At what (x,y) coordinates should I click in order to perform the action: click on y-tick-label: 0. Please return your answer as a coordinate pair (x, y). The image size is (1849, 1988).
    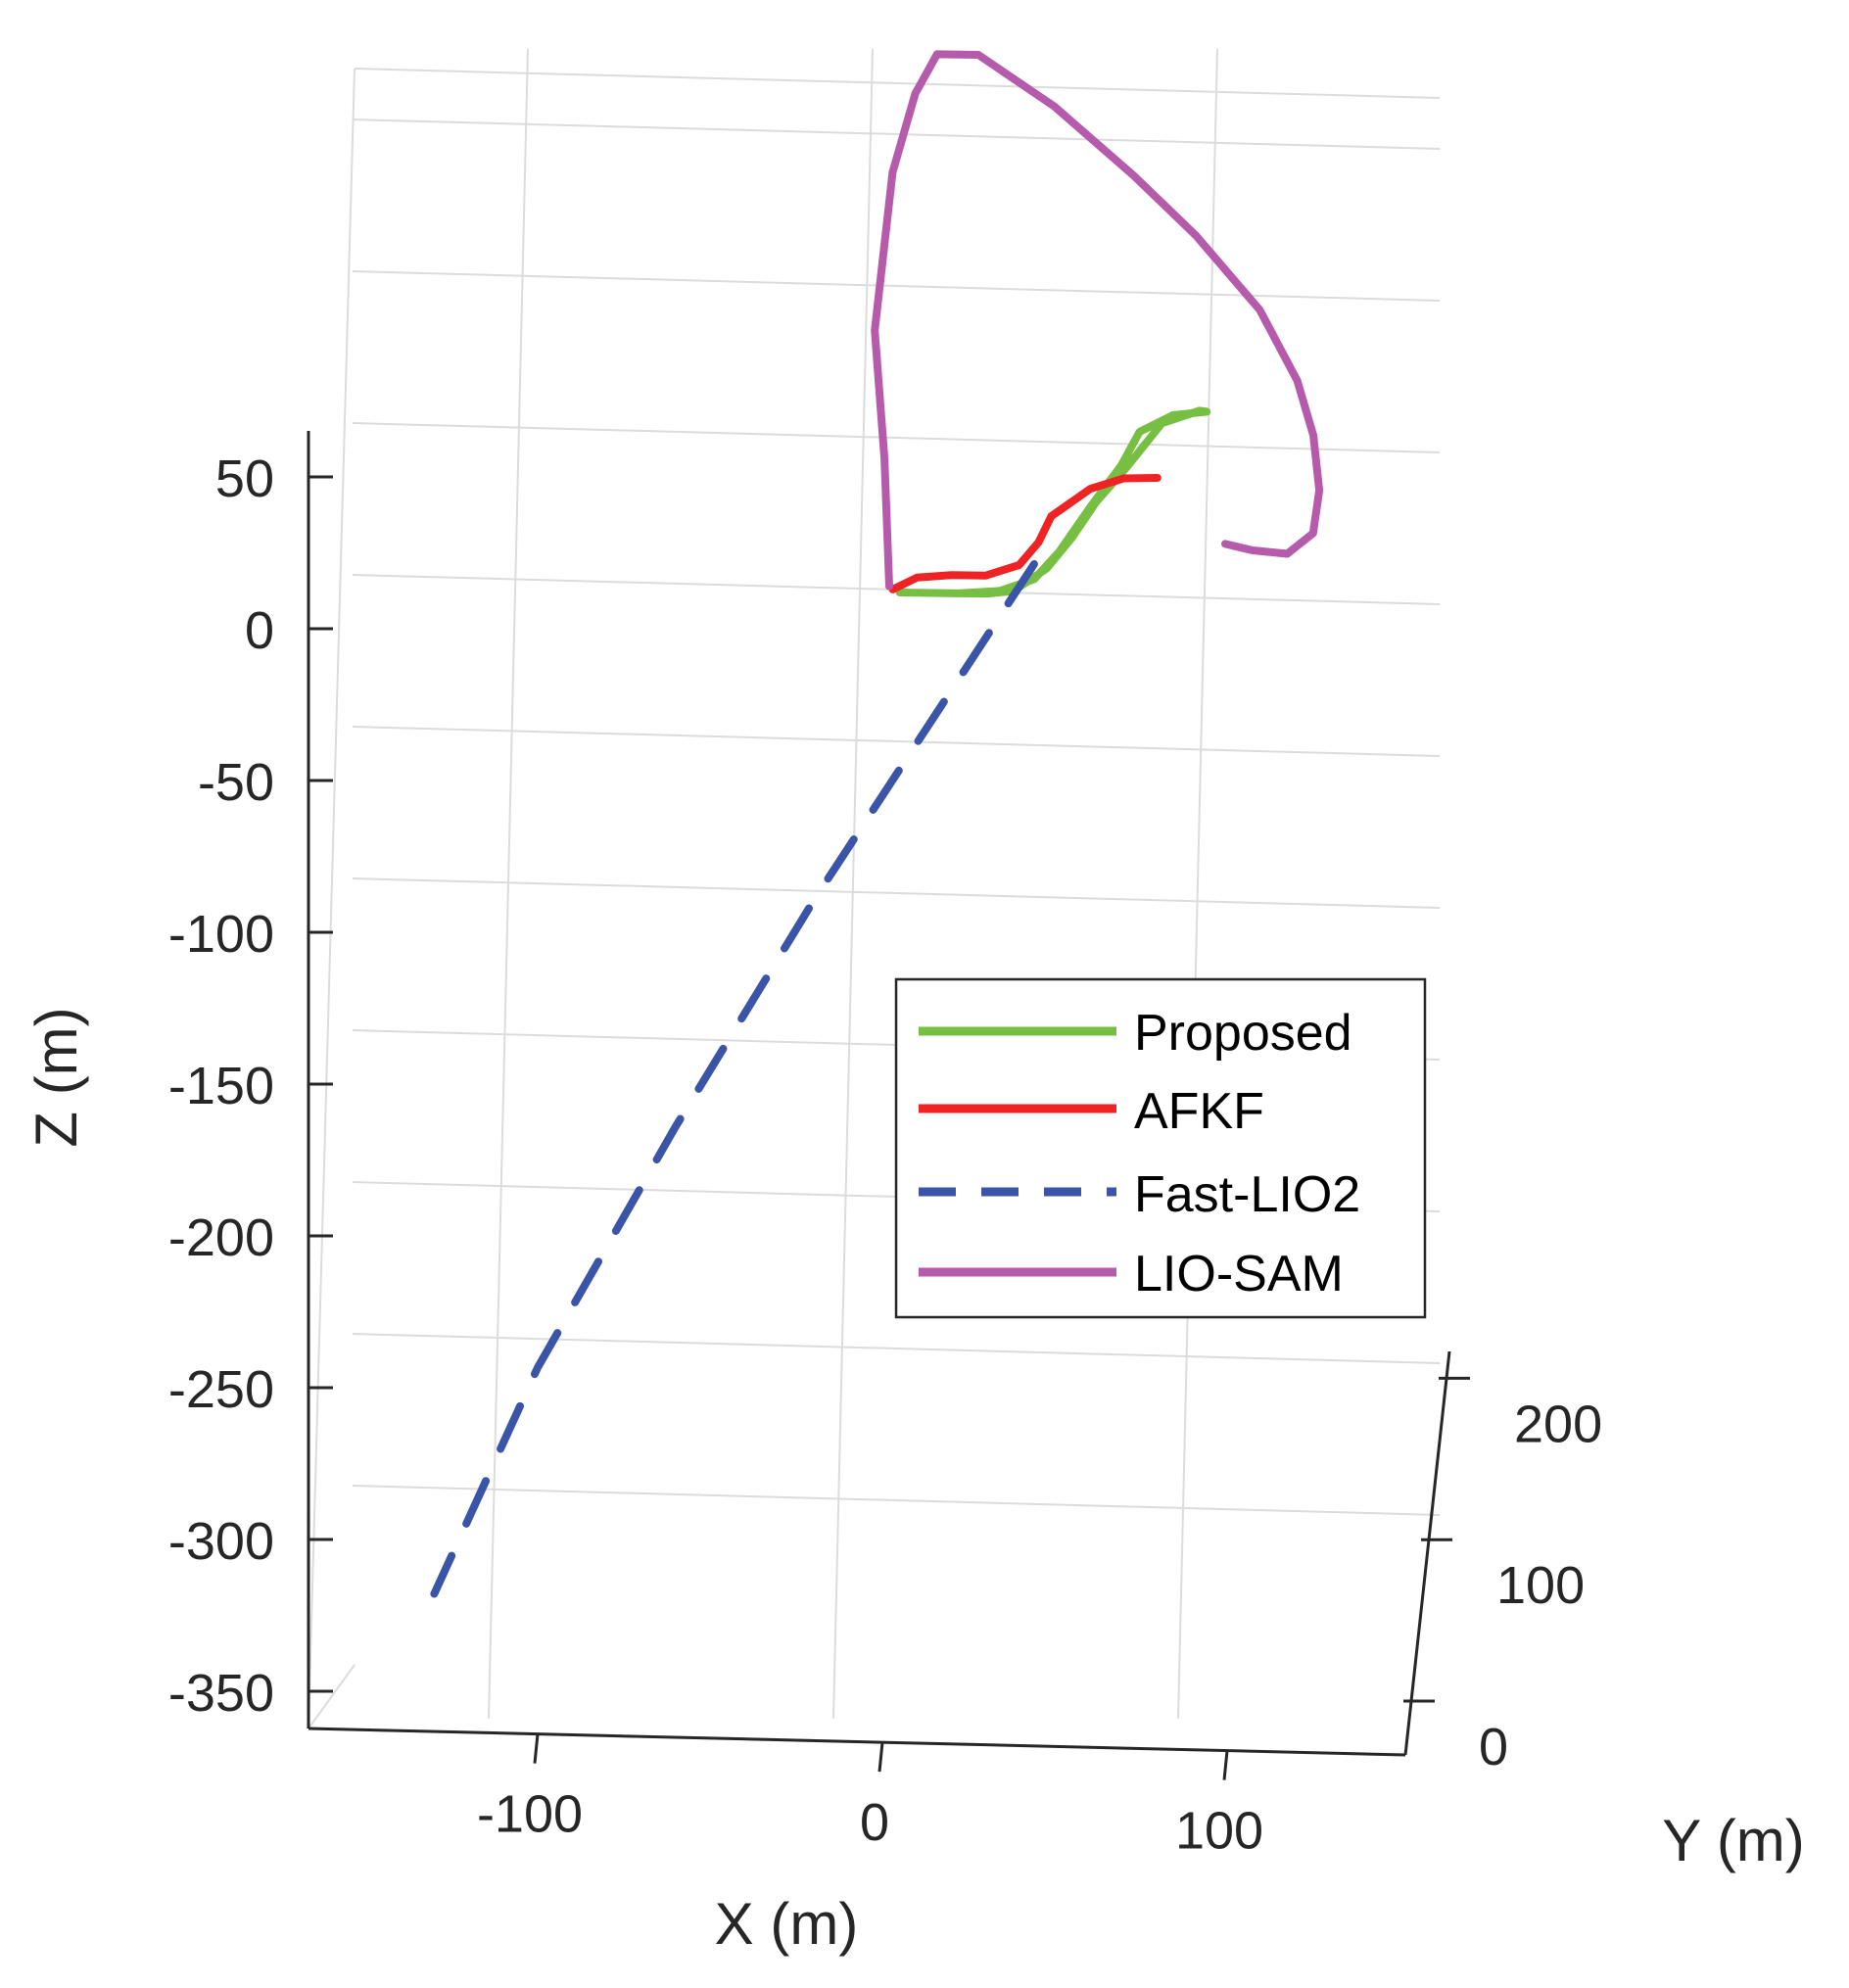
    Looking at the image, I should click on (1493, 1747).